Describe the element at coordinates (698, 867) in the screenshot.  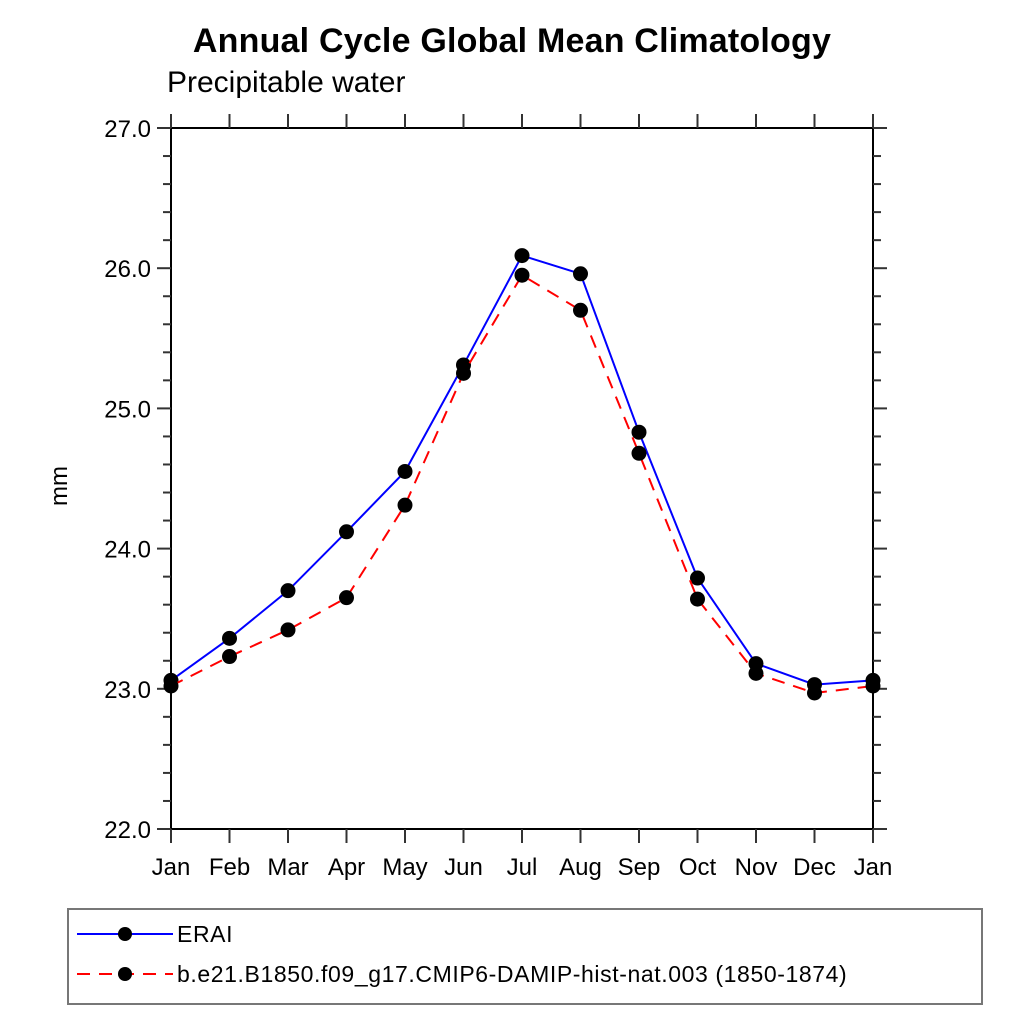
I see `x-tick-label: Oct` at that location.